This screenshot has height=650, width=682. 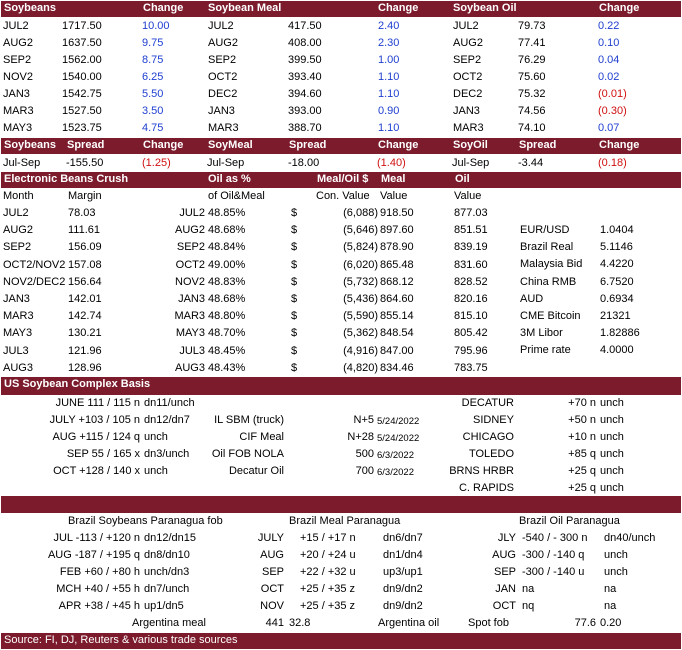 What do you see at coordinates (486, 488) in the screenshot?
I see `basis-right-location: C. RAPIDS` at bounding box center [486, 488].